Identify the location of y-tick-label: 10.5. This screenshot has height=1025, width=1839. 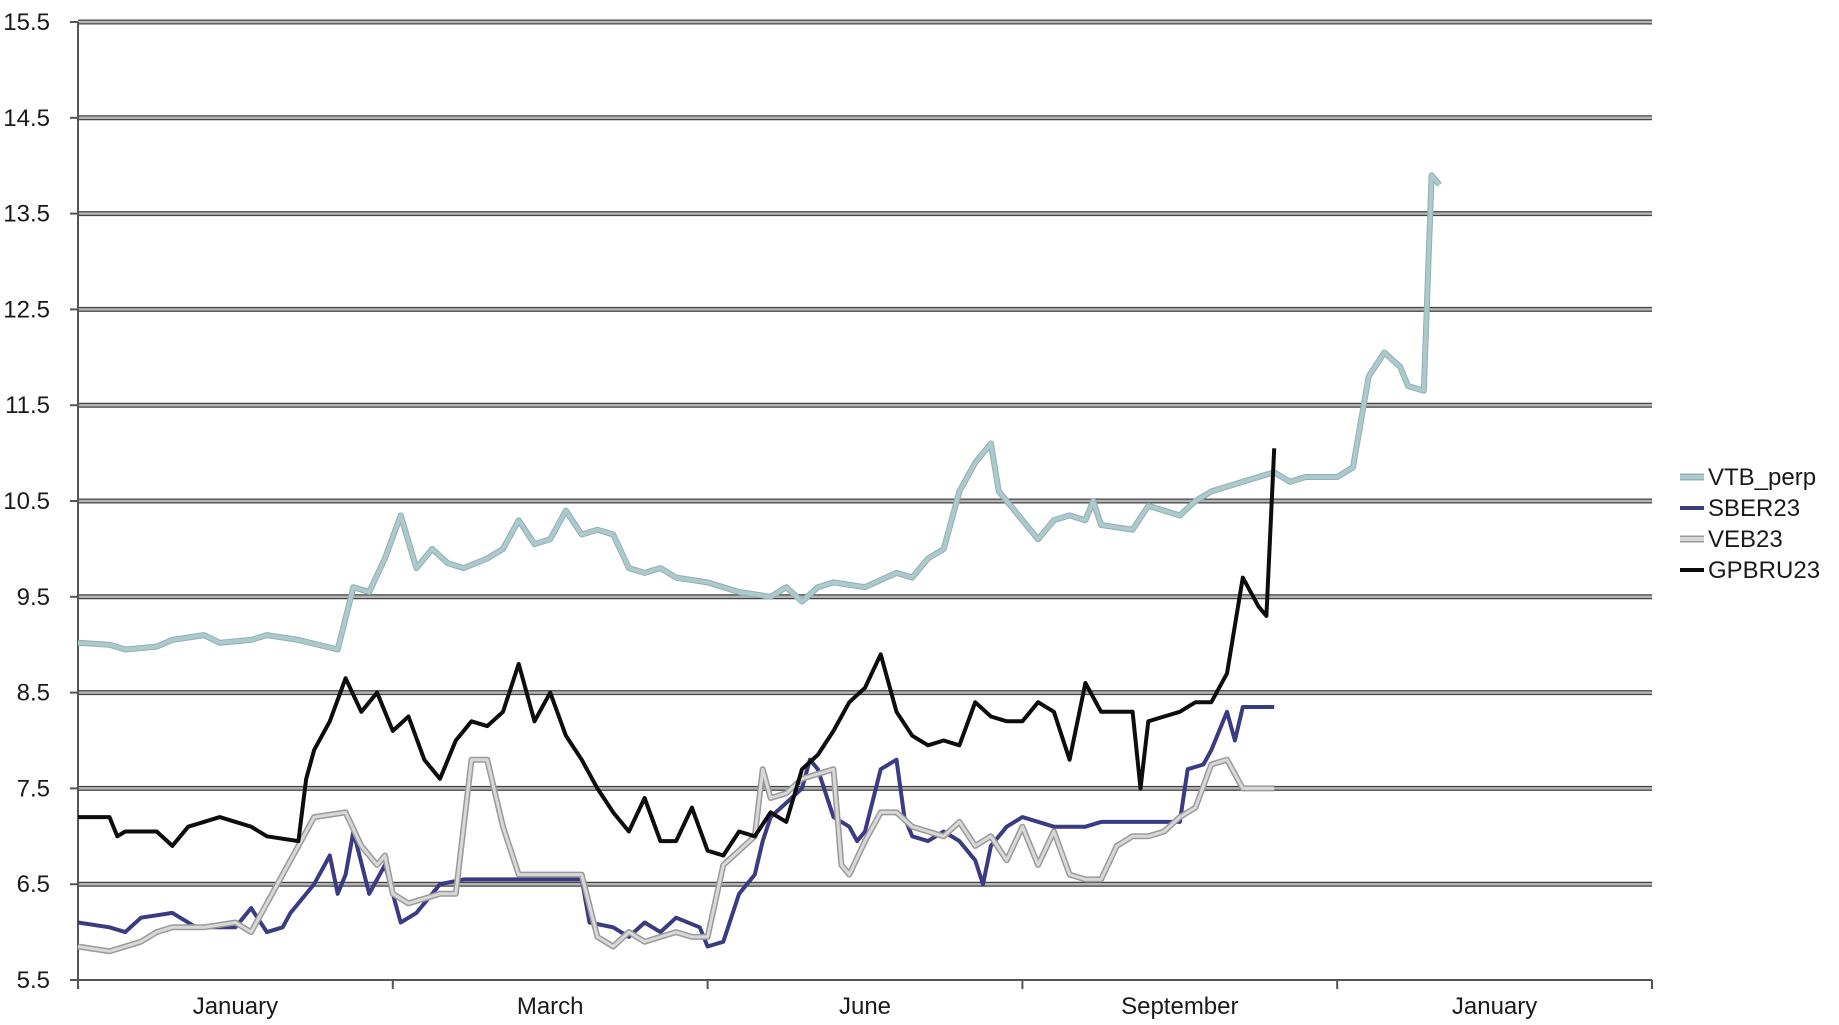
(26, 501).